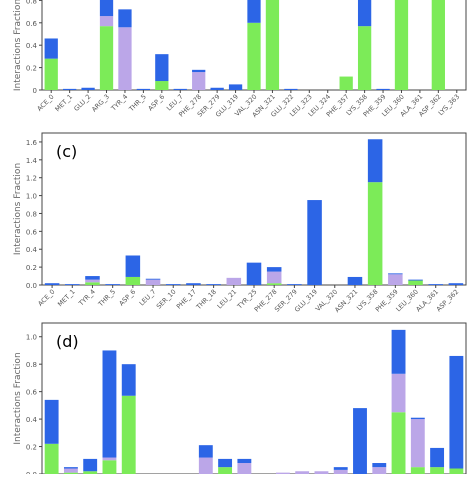  What do you see at coordinates (109, 459) in the screenshot?
I see `bar-water-bridge-c4` at bounding box center [109, 459].